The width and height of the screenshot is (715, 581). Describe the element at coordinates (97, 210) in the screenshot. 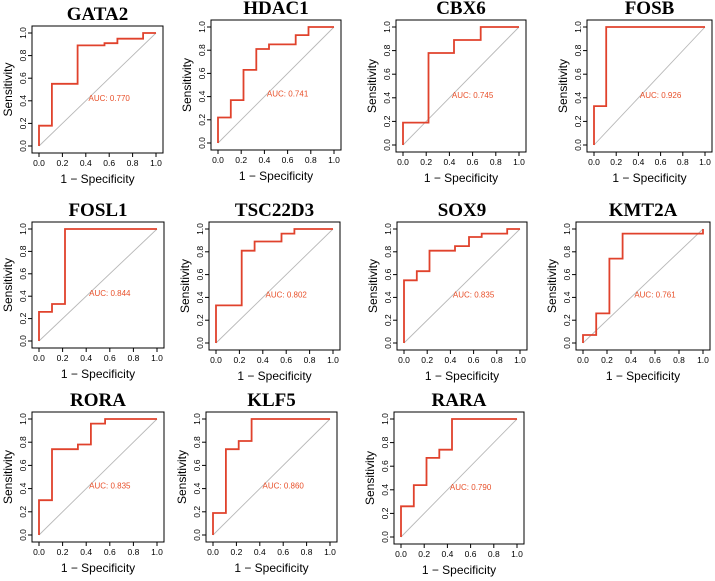

I see `panel-title: FOSL1` at that location.